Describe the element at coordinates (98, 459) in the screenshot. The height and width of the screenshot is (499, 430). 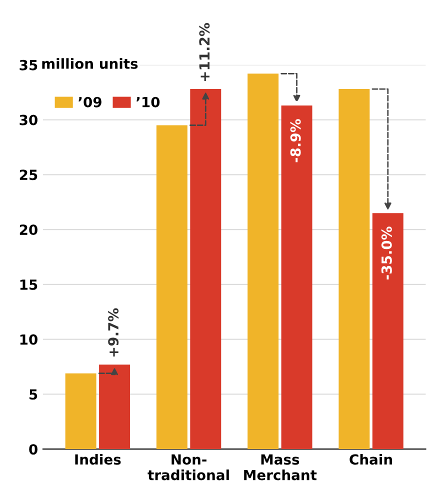
I see `x-tick-label: Indies` at that location.